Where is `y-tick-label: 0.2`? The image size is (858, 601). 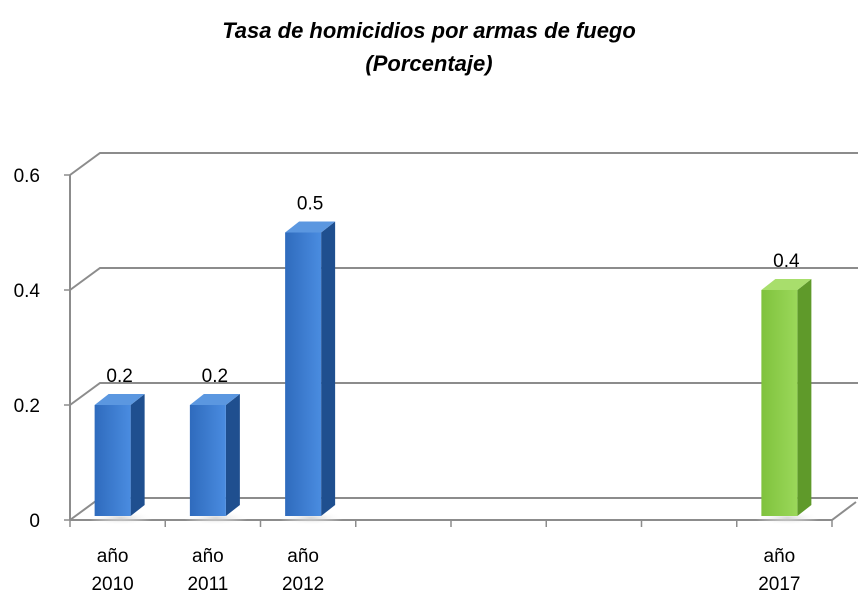
y-tick-label: 0.2 is located at coordinates (27, 406).